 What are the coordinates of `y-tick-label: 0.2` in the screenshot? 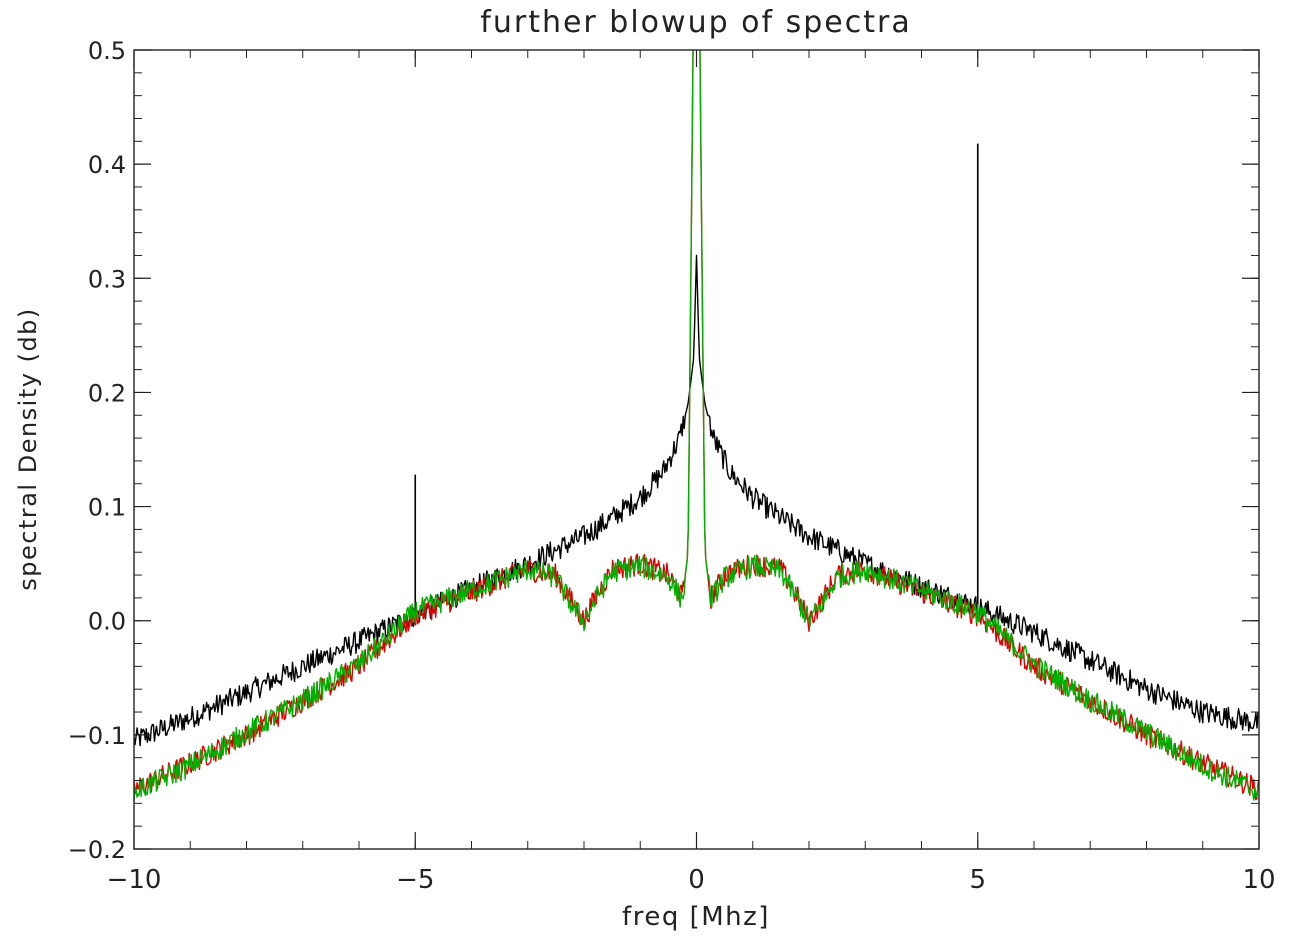 It's located at (107, 393).